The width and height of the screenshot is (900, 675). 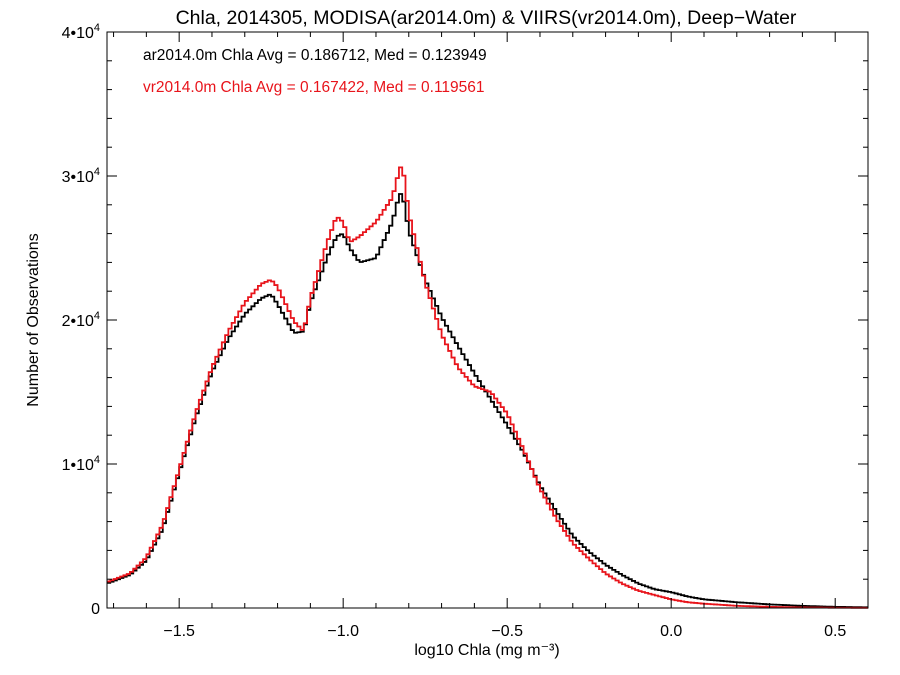 What do you see at coordinates (835, 631) in the screenshot?
I see `x-tick-label: 0.5` at bounding box center [835, 631].